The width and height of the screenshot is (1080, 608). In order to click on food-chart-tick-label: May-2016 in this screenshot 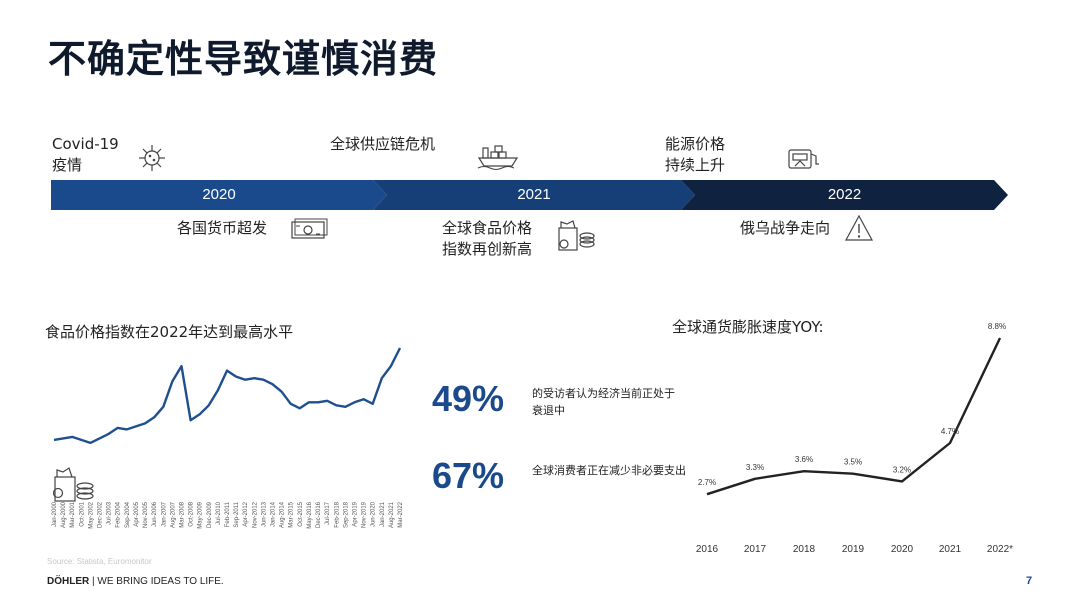, I will do `click(310, 514)`.